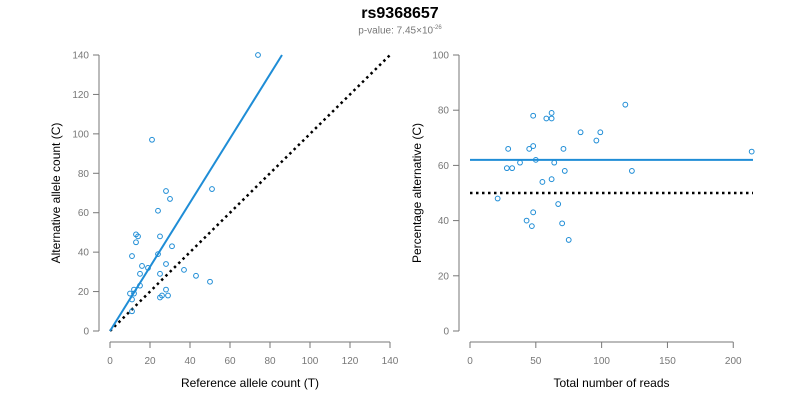 This screenshot has width=800, height=400. What do you see at coordinates (667, 361) in the screenshot?
I see `x-tick-label: 150` at bounding box center [667, 361].